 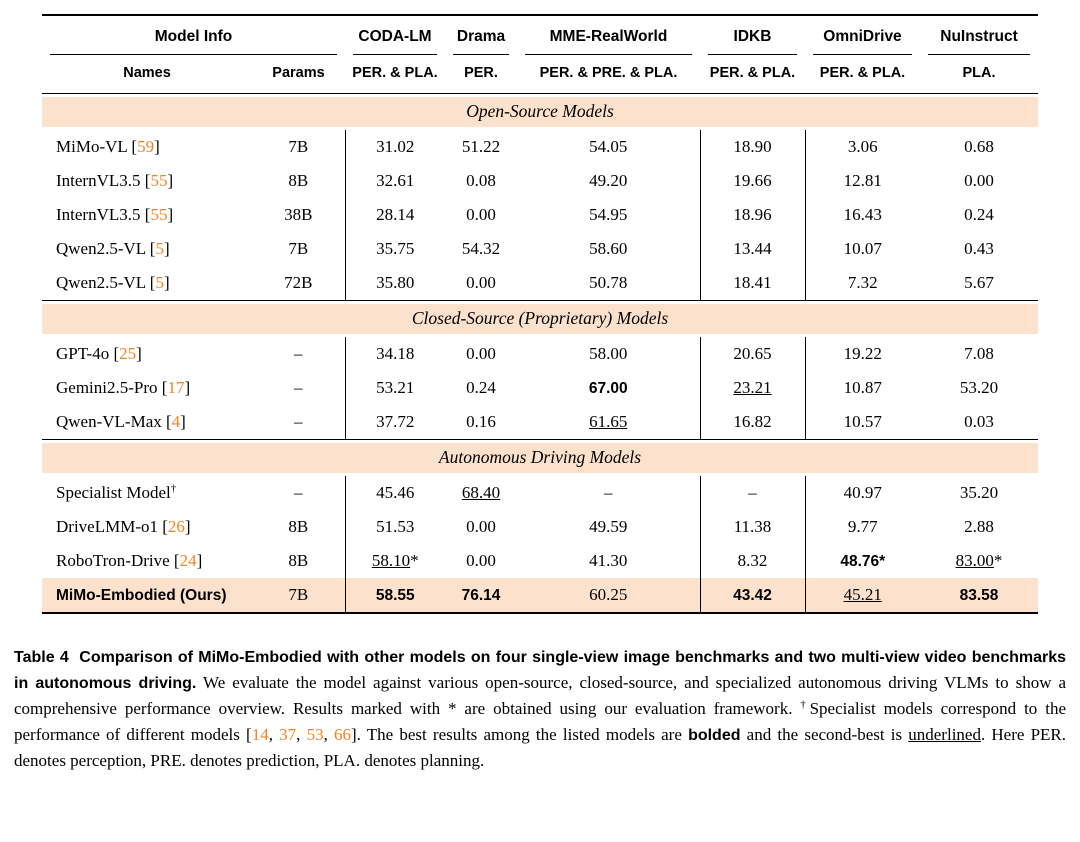 I want to click on metric-value-cell: –, so click(x=608, y=493).